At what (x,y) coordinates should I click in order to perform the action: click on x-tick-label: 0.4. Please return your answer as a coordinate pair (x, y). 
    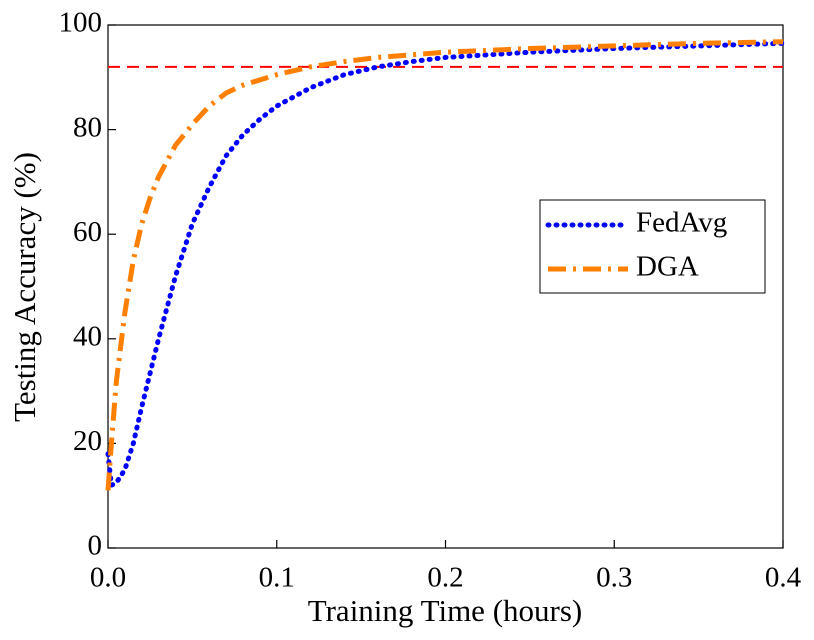
    Looking at the image, I should click on (783, 578).